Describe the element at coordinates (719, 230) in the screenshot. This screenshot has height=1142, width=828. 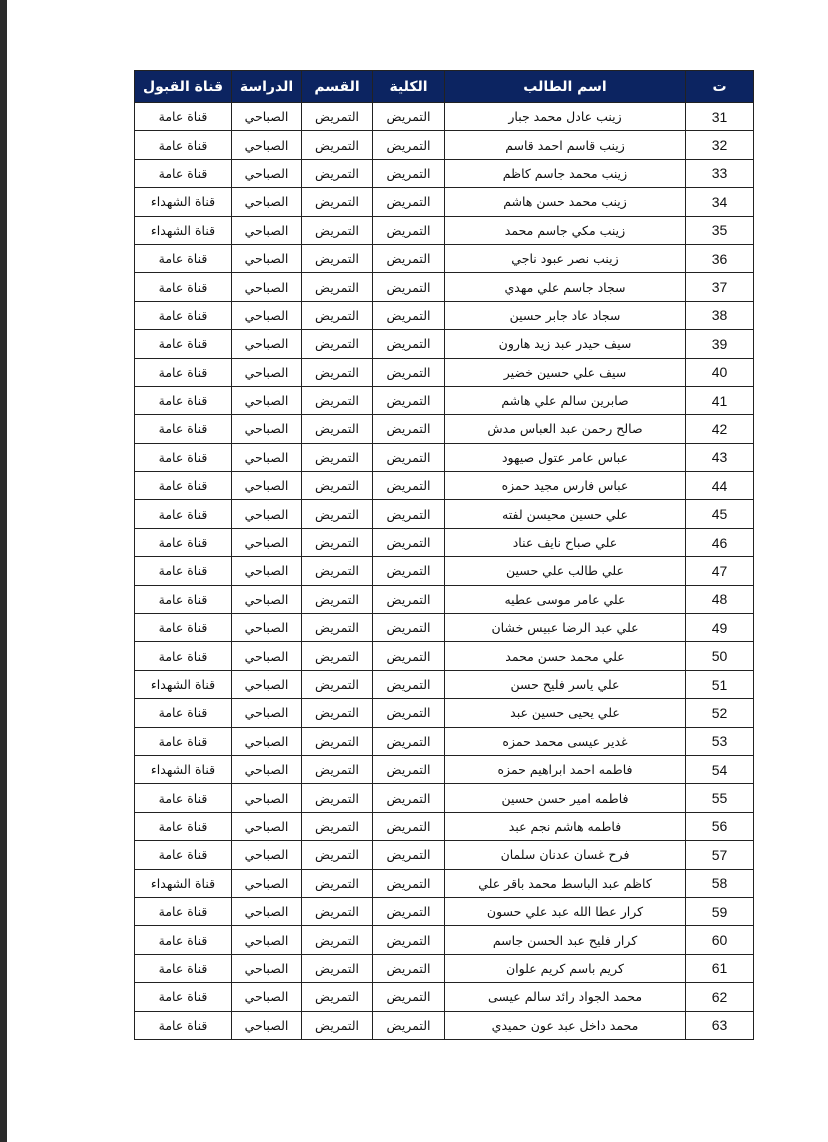
I see `cell-no: 35` at that location.